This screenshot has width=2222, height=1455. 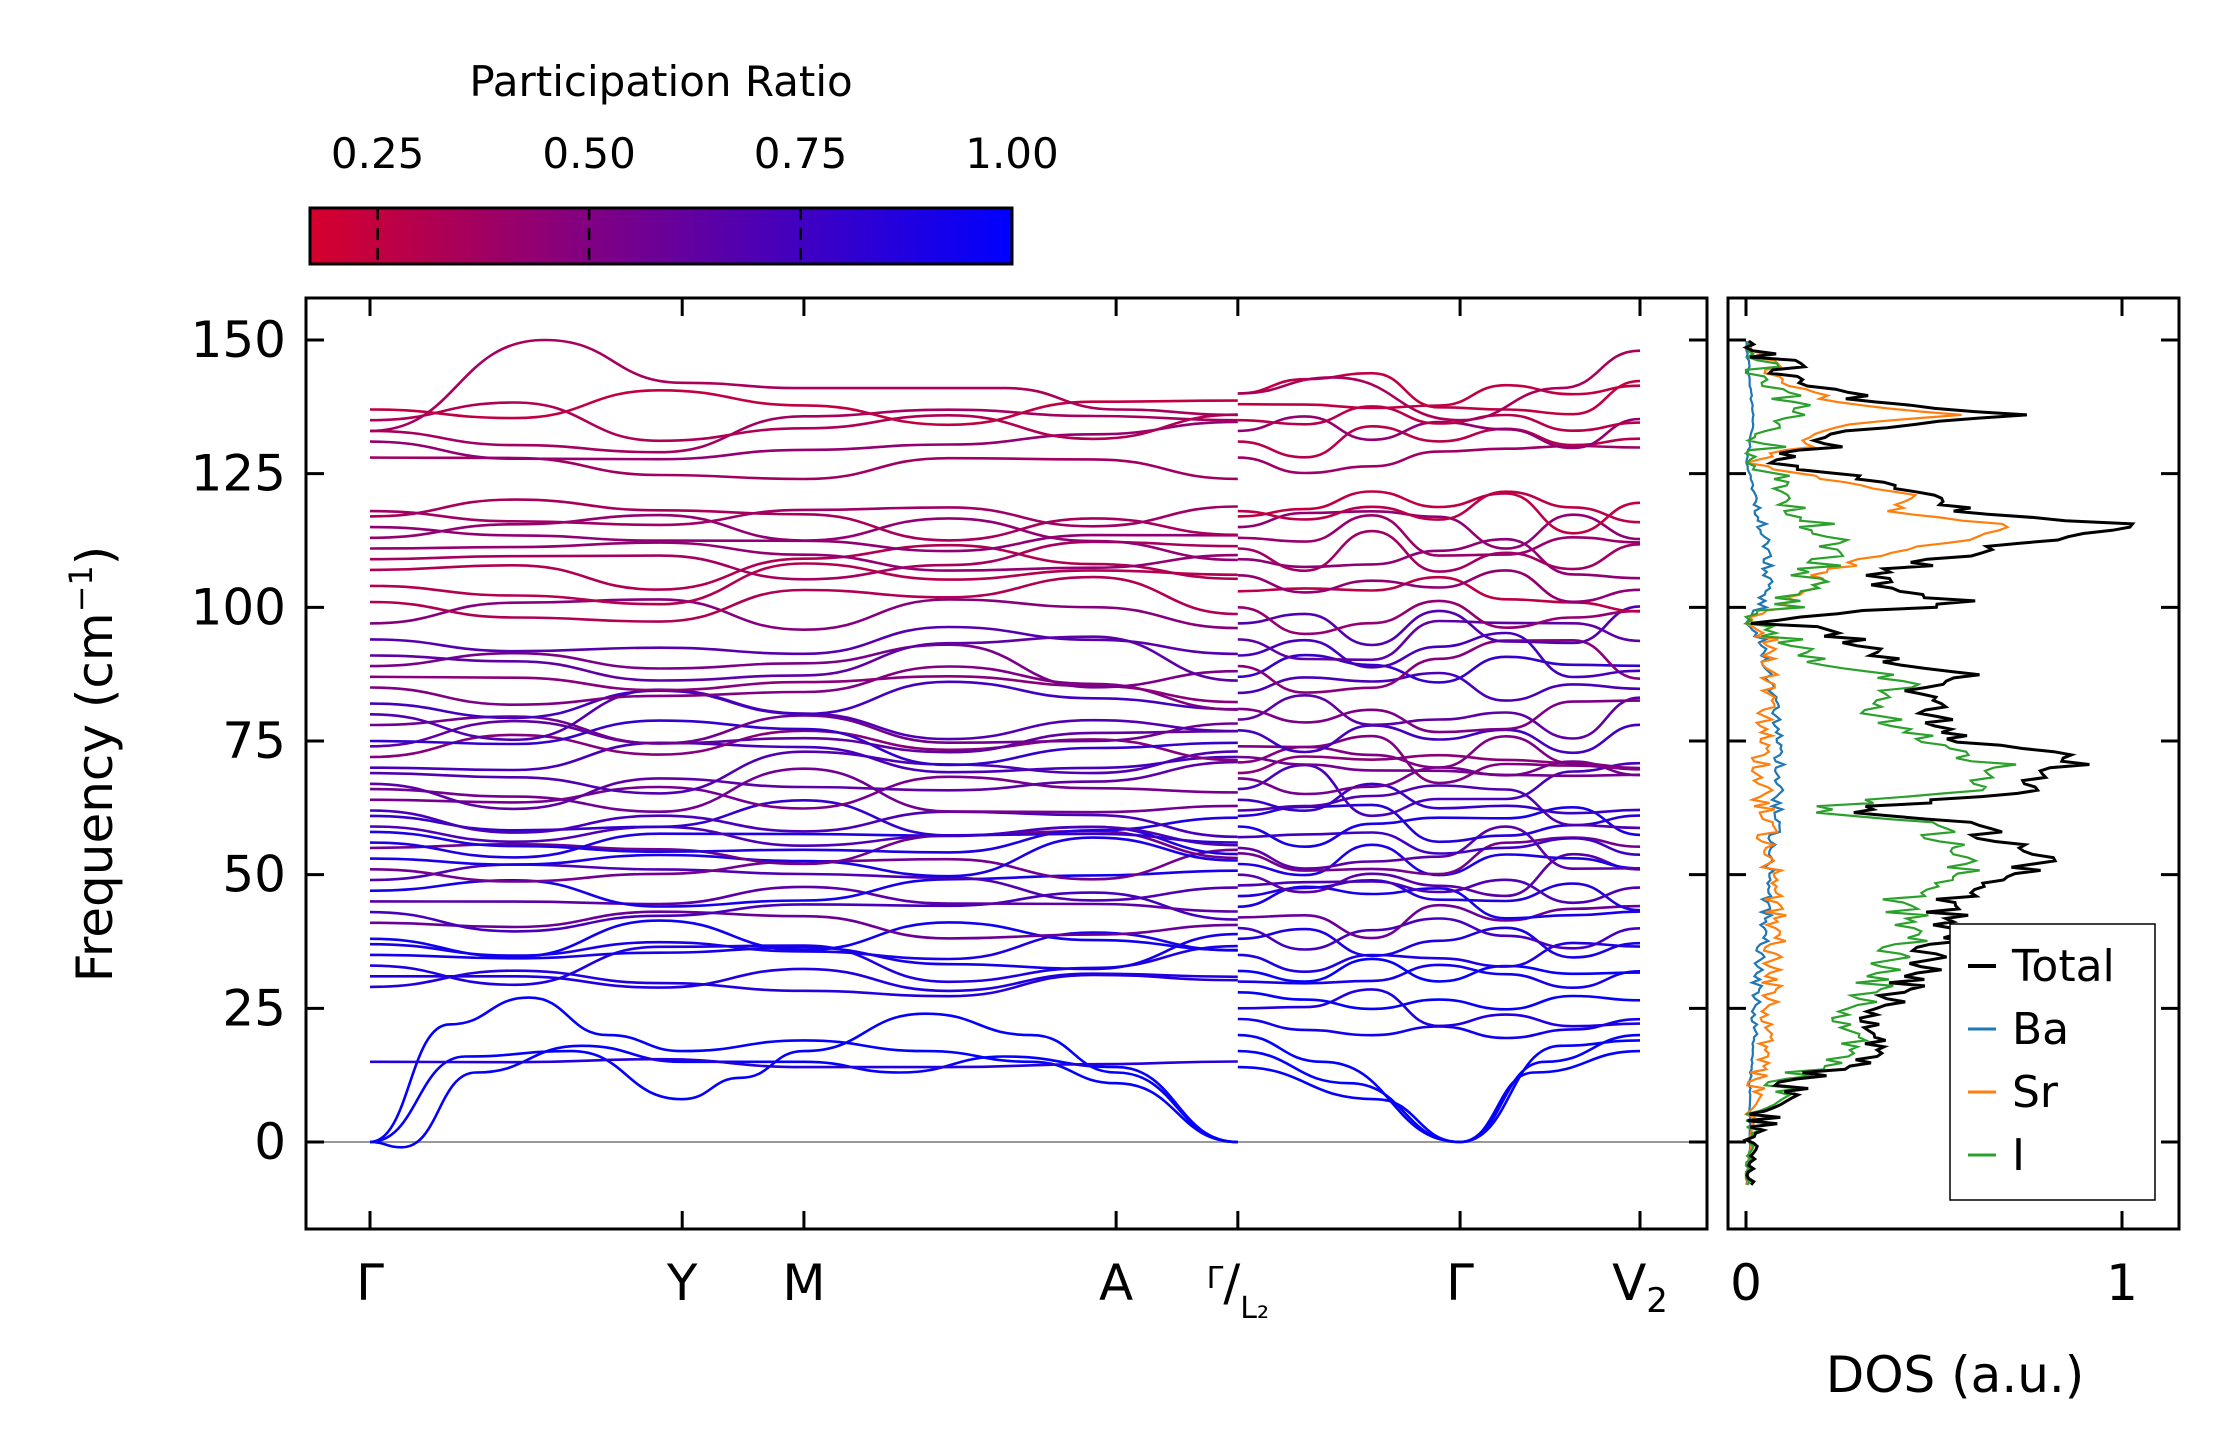 What do you see at coordinates (2122, 1283) in the screenshot?
I see `dos-xtick-label: 1` at bounding box center [2122, 1283].